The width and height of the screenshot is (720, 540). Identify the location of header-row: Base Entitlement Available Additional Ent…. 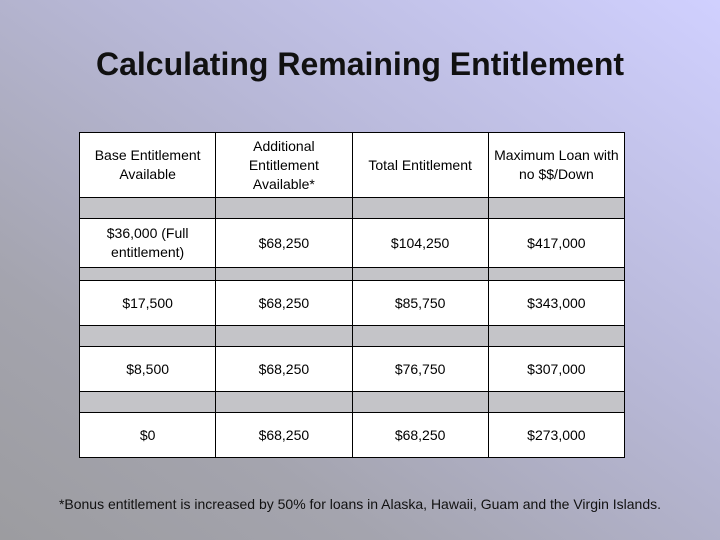
(352, 165).